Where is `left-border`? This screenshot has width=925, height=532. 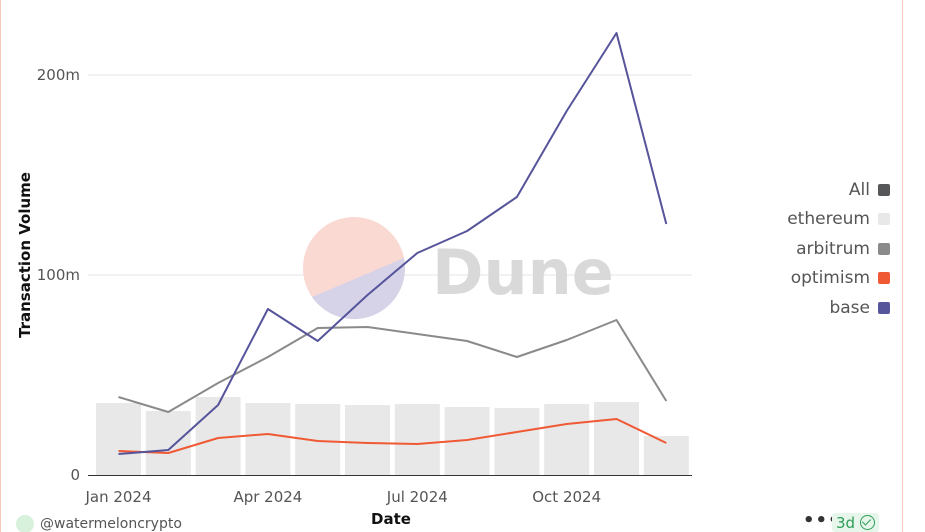 left-border is located at coordinates (0, 266).